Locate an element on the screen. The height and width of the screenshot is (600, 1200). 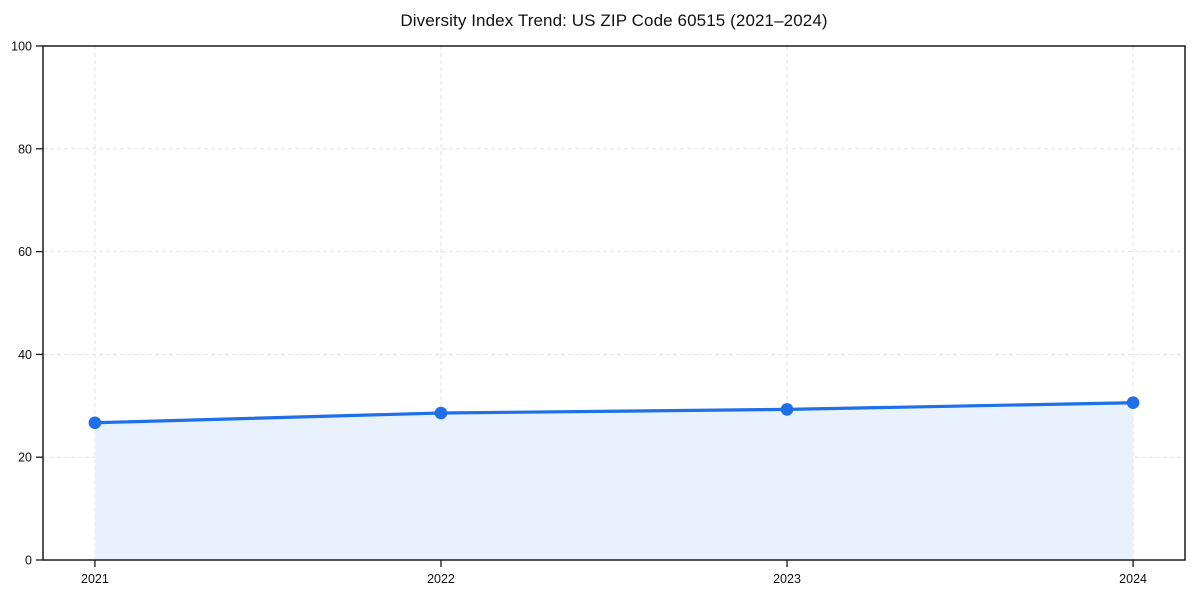
x-axis-tick-label: 2022 is located at coordinates (441, 579).